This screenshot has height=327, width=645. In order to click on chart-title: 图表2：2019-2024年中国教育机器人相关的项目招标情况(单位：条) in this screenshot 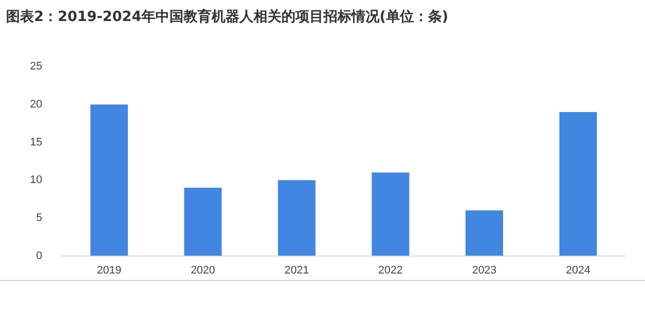, I will do `click(227, 17)`.